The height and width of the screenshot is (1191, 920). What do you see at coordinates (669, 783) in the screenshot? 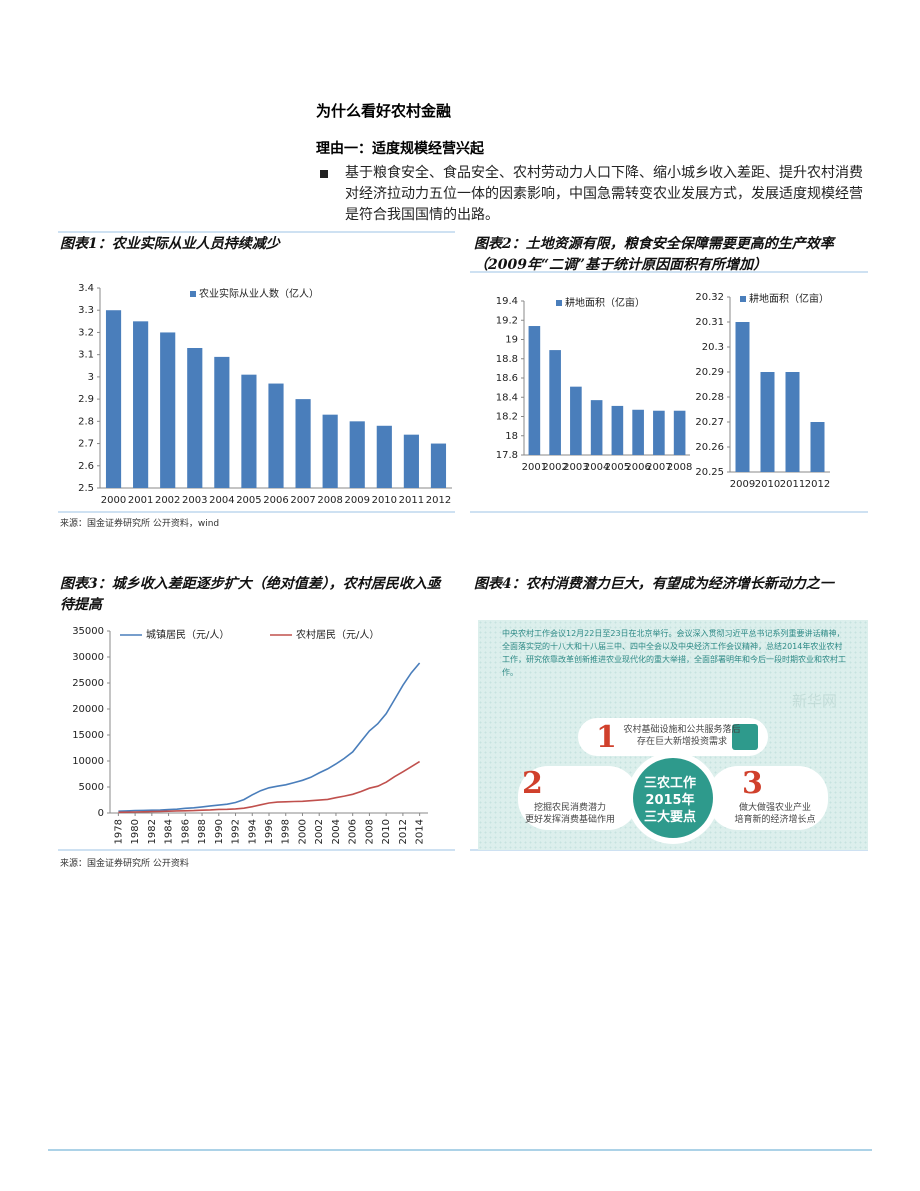
I see `center-line: 三农工作` at bounding box center [669, 783].